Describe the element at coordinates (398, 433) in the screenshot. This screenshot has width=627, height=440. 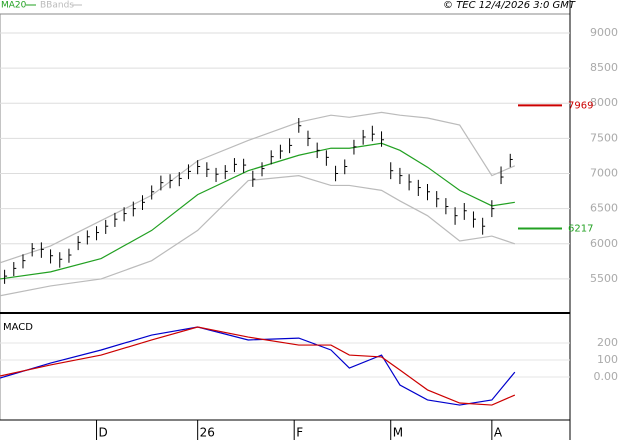
I see `x-tick-label: M` at that location.